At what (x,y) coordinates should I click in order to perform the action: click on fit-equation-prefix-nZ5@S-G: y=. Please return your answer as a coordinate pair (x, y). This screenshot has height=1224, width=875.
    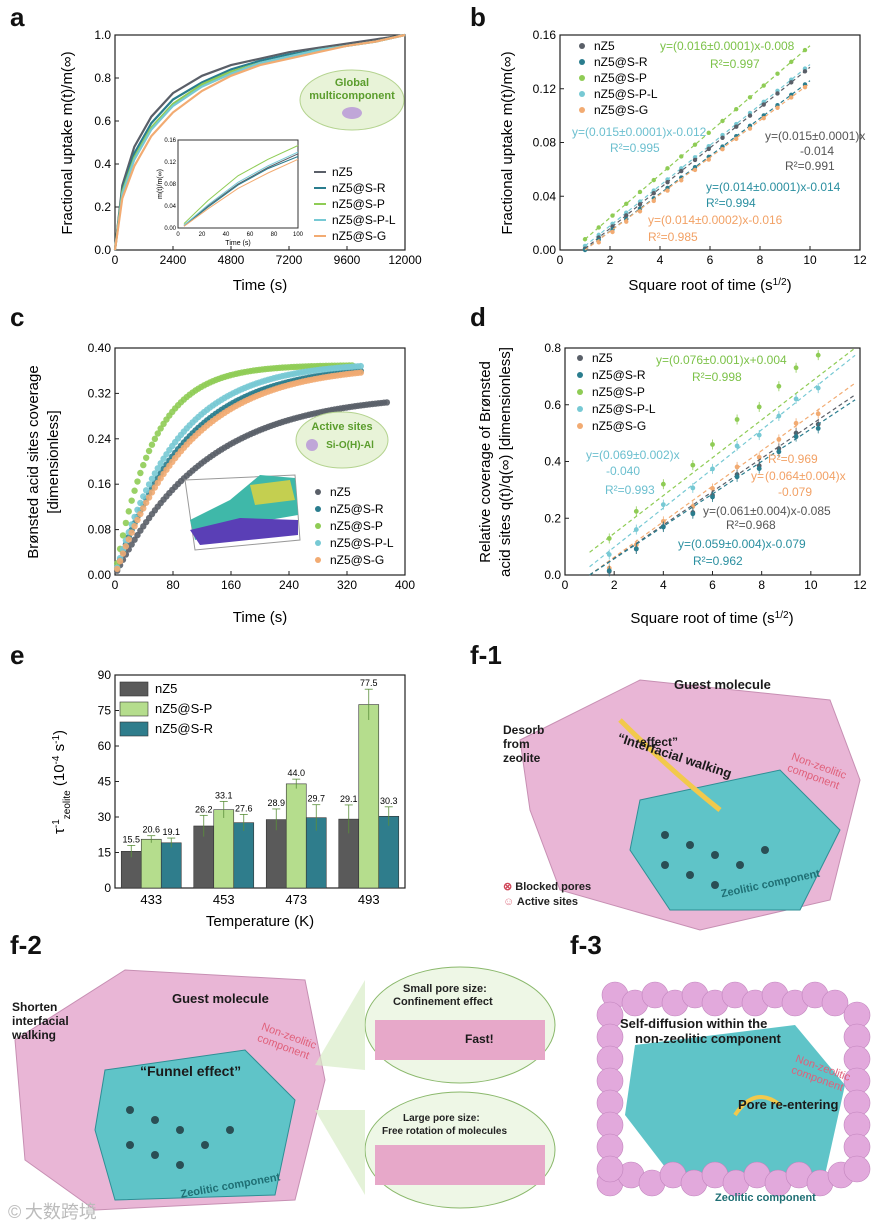
    Looking at the image, I should click on (757, 476).